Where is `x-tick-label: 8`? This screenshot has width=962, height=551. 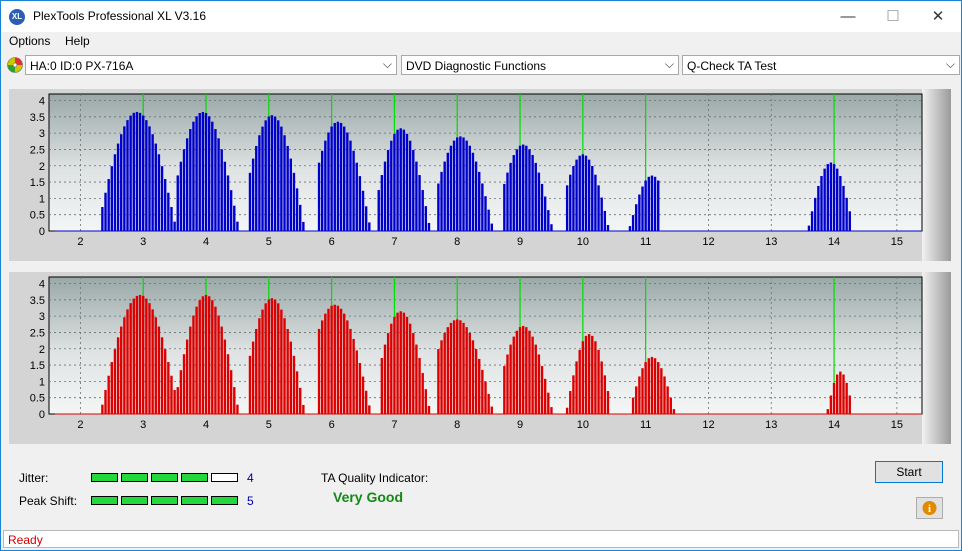 x-tick-label: 8 is located at coordinates (457, 425).